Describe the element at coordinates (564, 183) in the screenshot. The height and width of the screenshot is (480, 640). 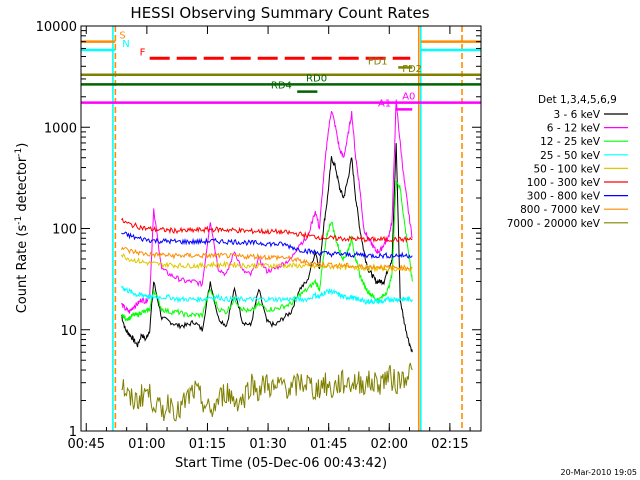
I see `legend-label-5: 100 - 300 keV` at that location.